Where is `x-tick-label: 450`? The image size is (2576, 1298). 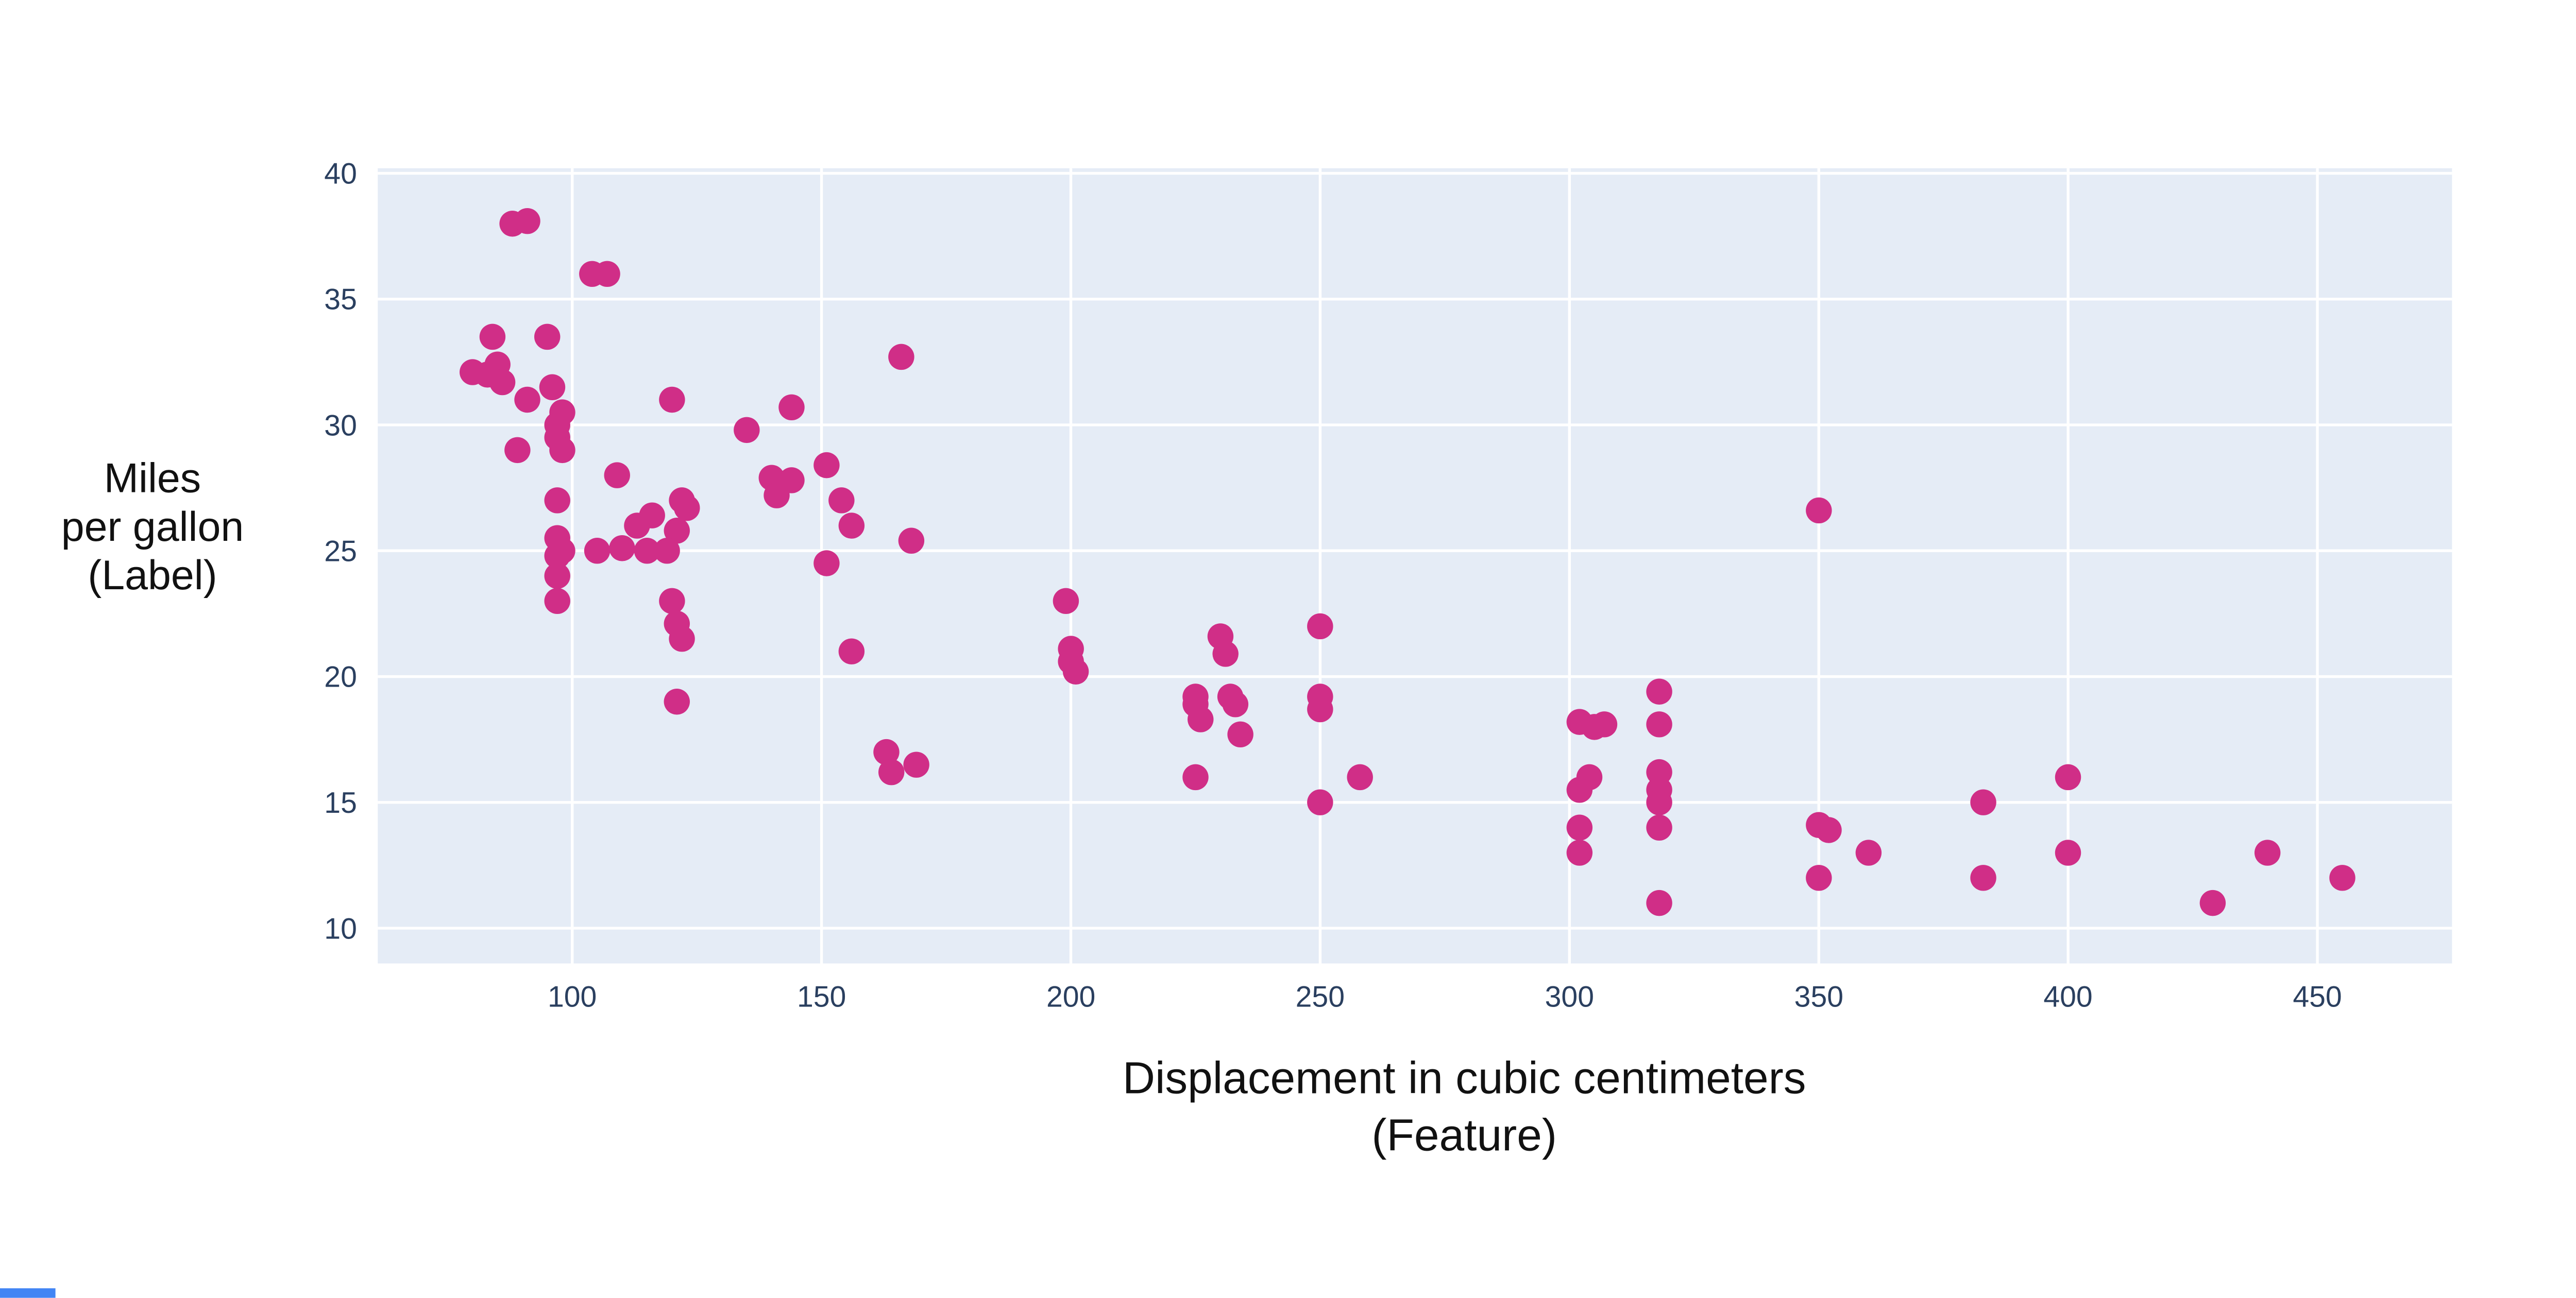
x-tick-label: 450 is located at coordinates (2318, 997).